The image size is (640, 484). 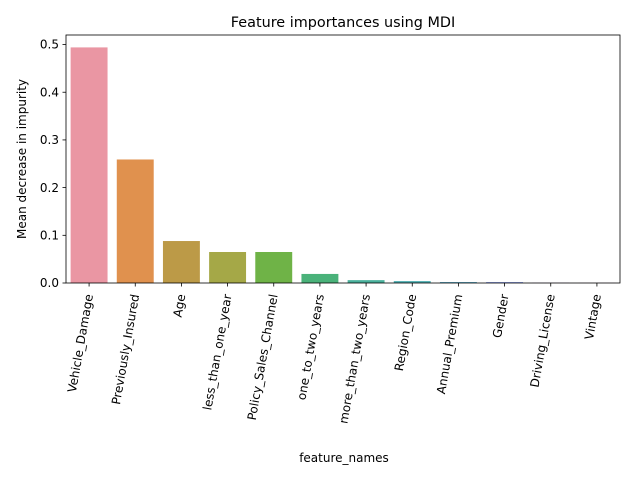 I want to click on x-tick-label: Region_Code, so click(x=405, y=332).